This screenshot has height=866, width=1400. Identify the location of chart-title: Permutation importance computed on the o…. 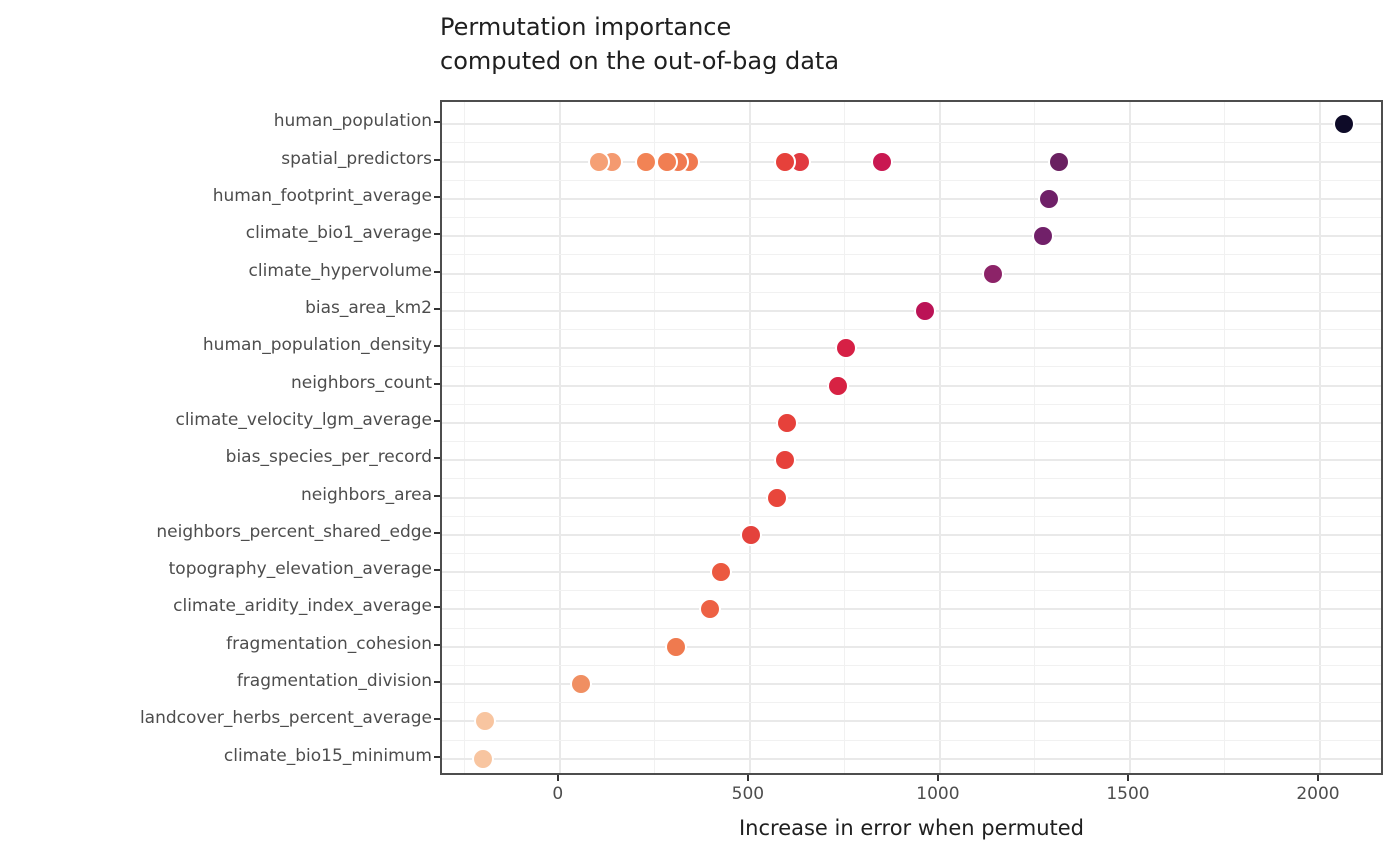
(639, 44).